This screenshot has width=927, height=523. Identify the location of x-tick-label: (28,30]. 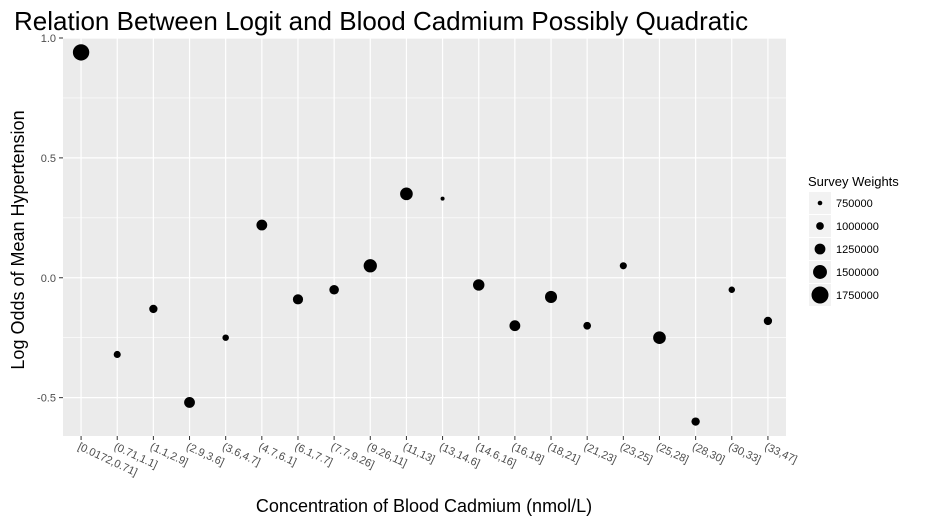
(708, 453).